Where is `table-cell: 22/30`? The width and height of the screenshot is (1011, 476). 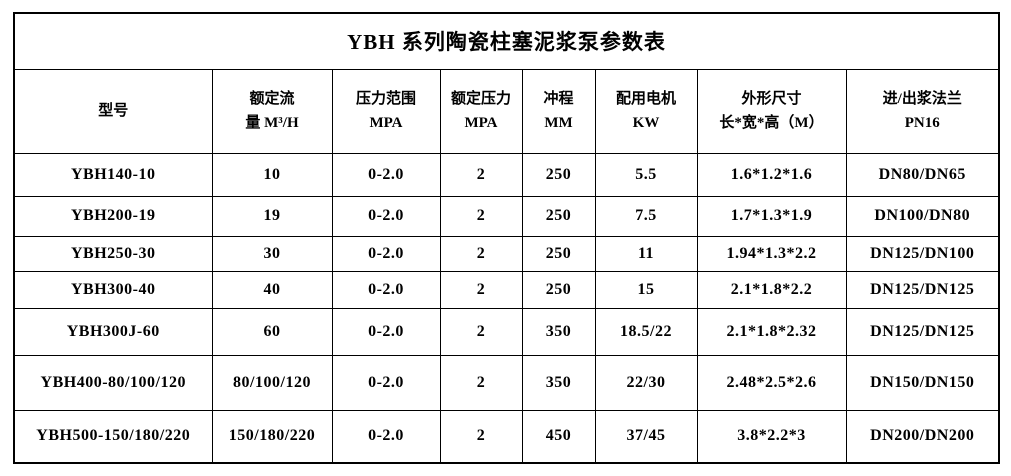
table-cell: 22/30 is located at coordinates (646, 382).